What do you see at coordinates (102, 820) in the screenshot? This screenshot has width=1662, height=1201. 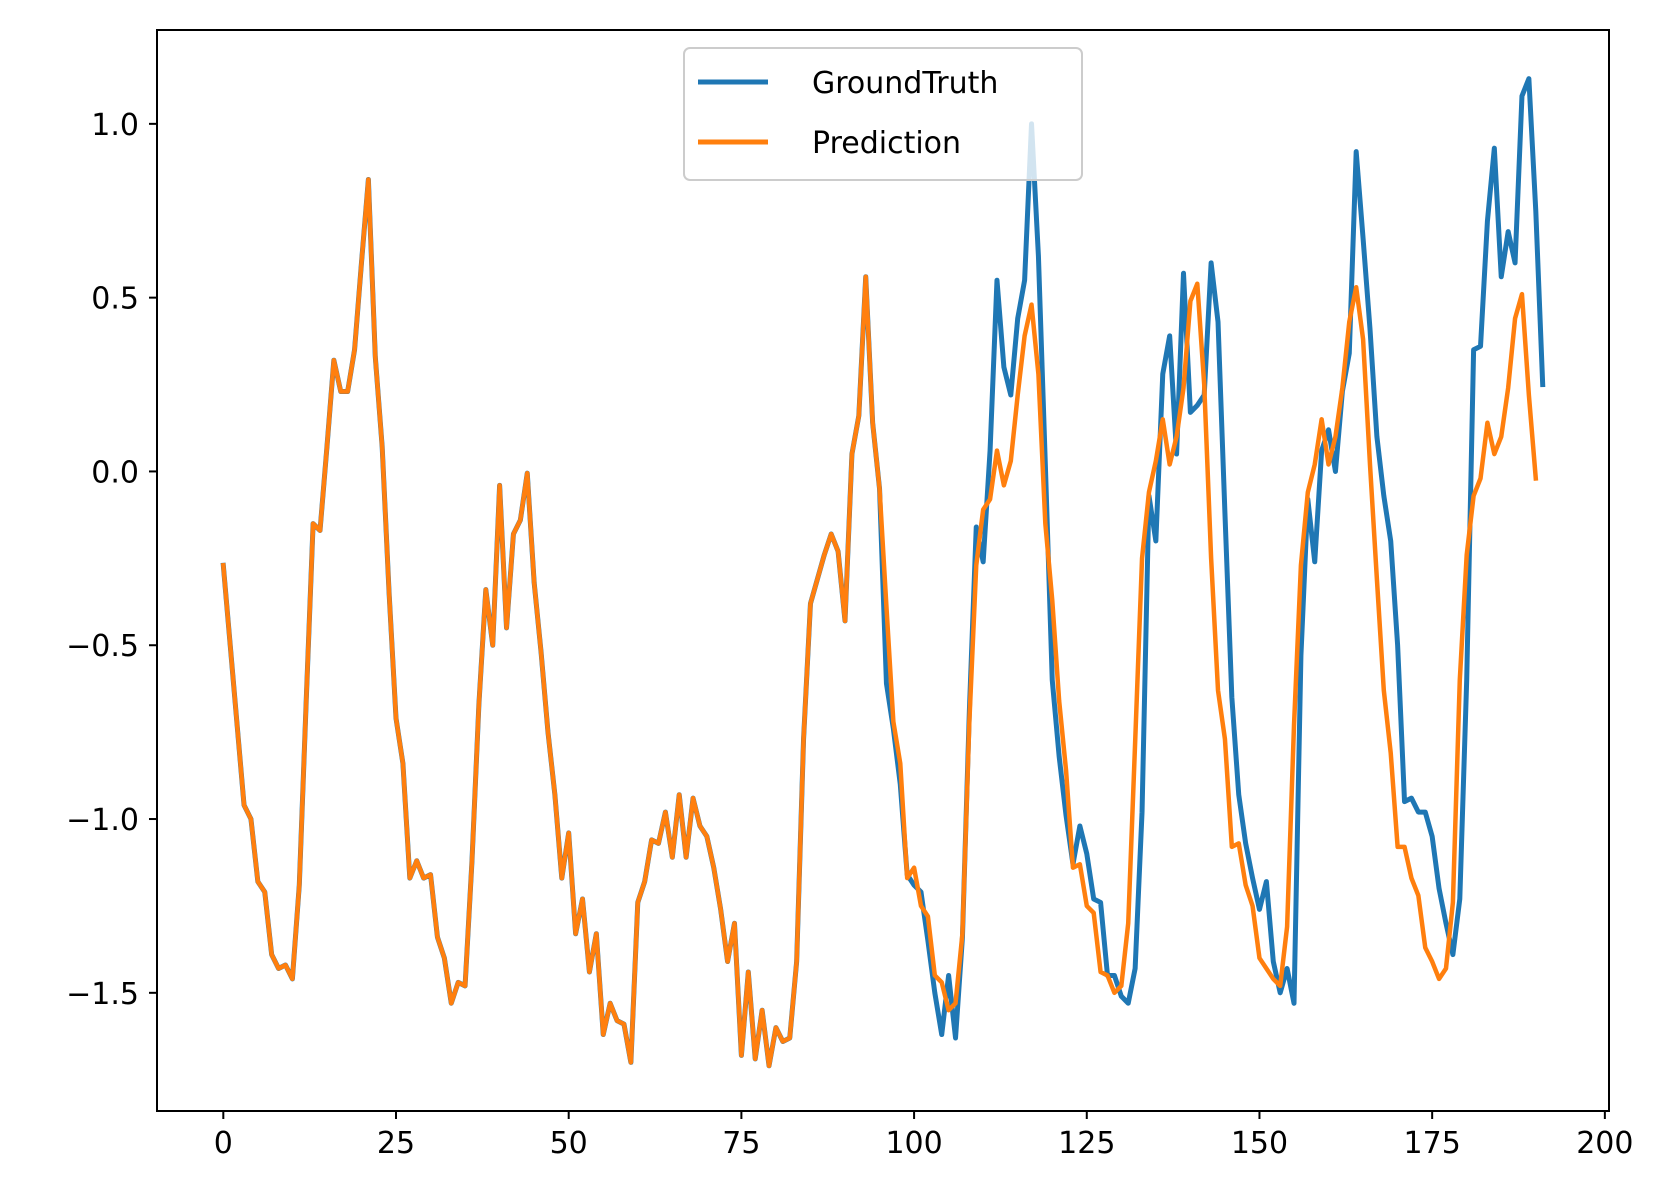 I see `y-tick-label: −1.0` at bounding box center [102, 820].